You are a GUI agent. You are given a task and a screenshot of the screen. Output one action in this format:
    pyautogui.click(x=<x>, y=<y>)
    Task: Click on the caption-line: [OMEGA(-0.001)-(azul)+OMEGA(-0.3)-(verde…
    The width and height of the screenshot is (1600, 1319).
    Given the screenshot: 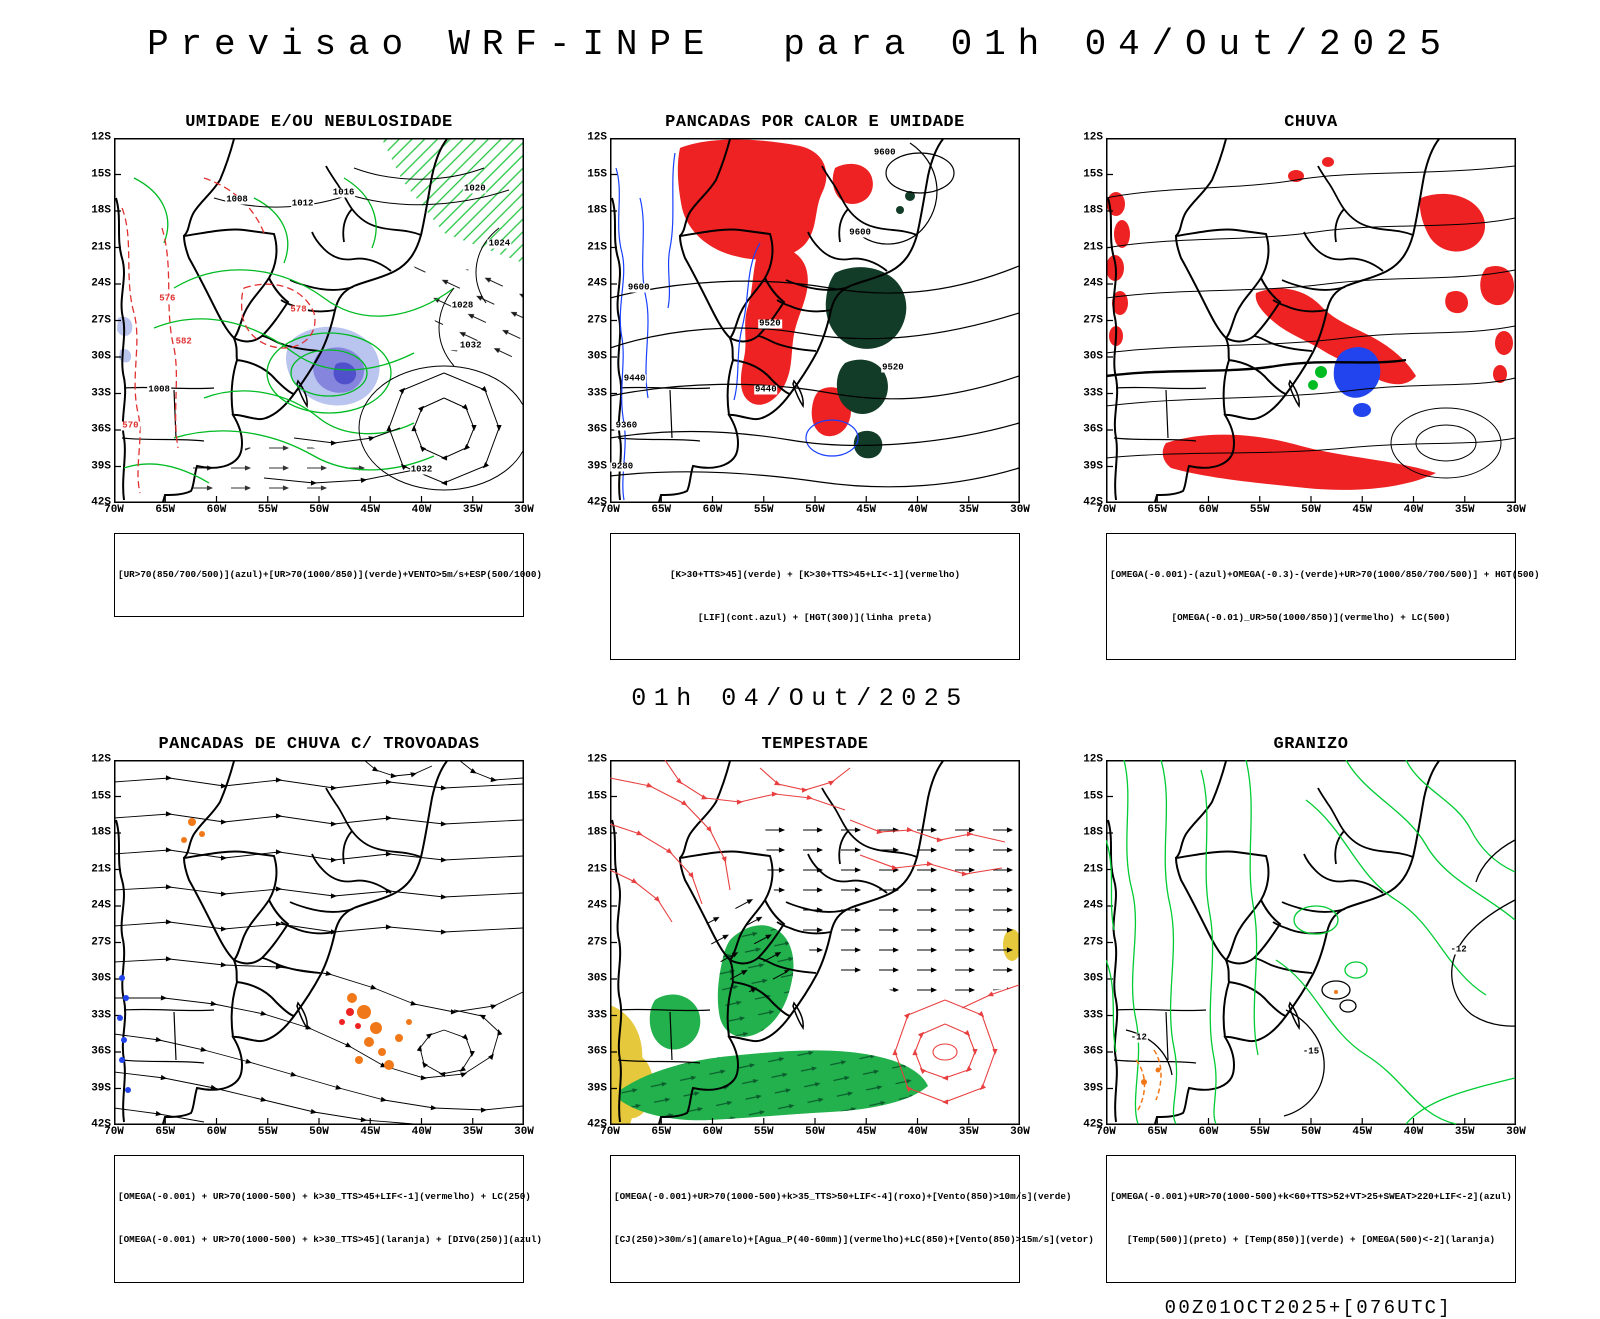 What is the action you would take?
    pyautogui.click(x=1325, y=574)
    